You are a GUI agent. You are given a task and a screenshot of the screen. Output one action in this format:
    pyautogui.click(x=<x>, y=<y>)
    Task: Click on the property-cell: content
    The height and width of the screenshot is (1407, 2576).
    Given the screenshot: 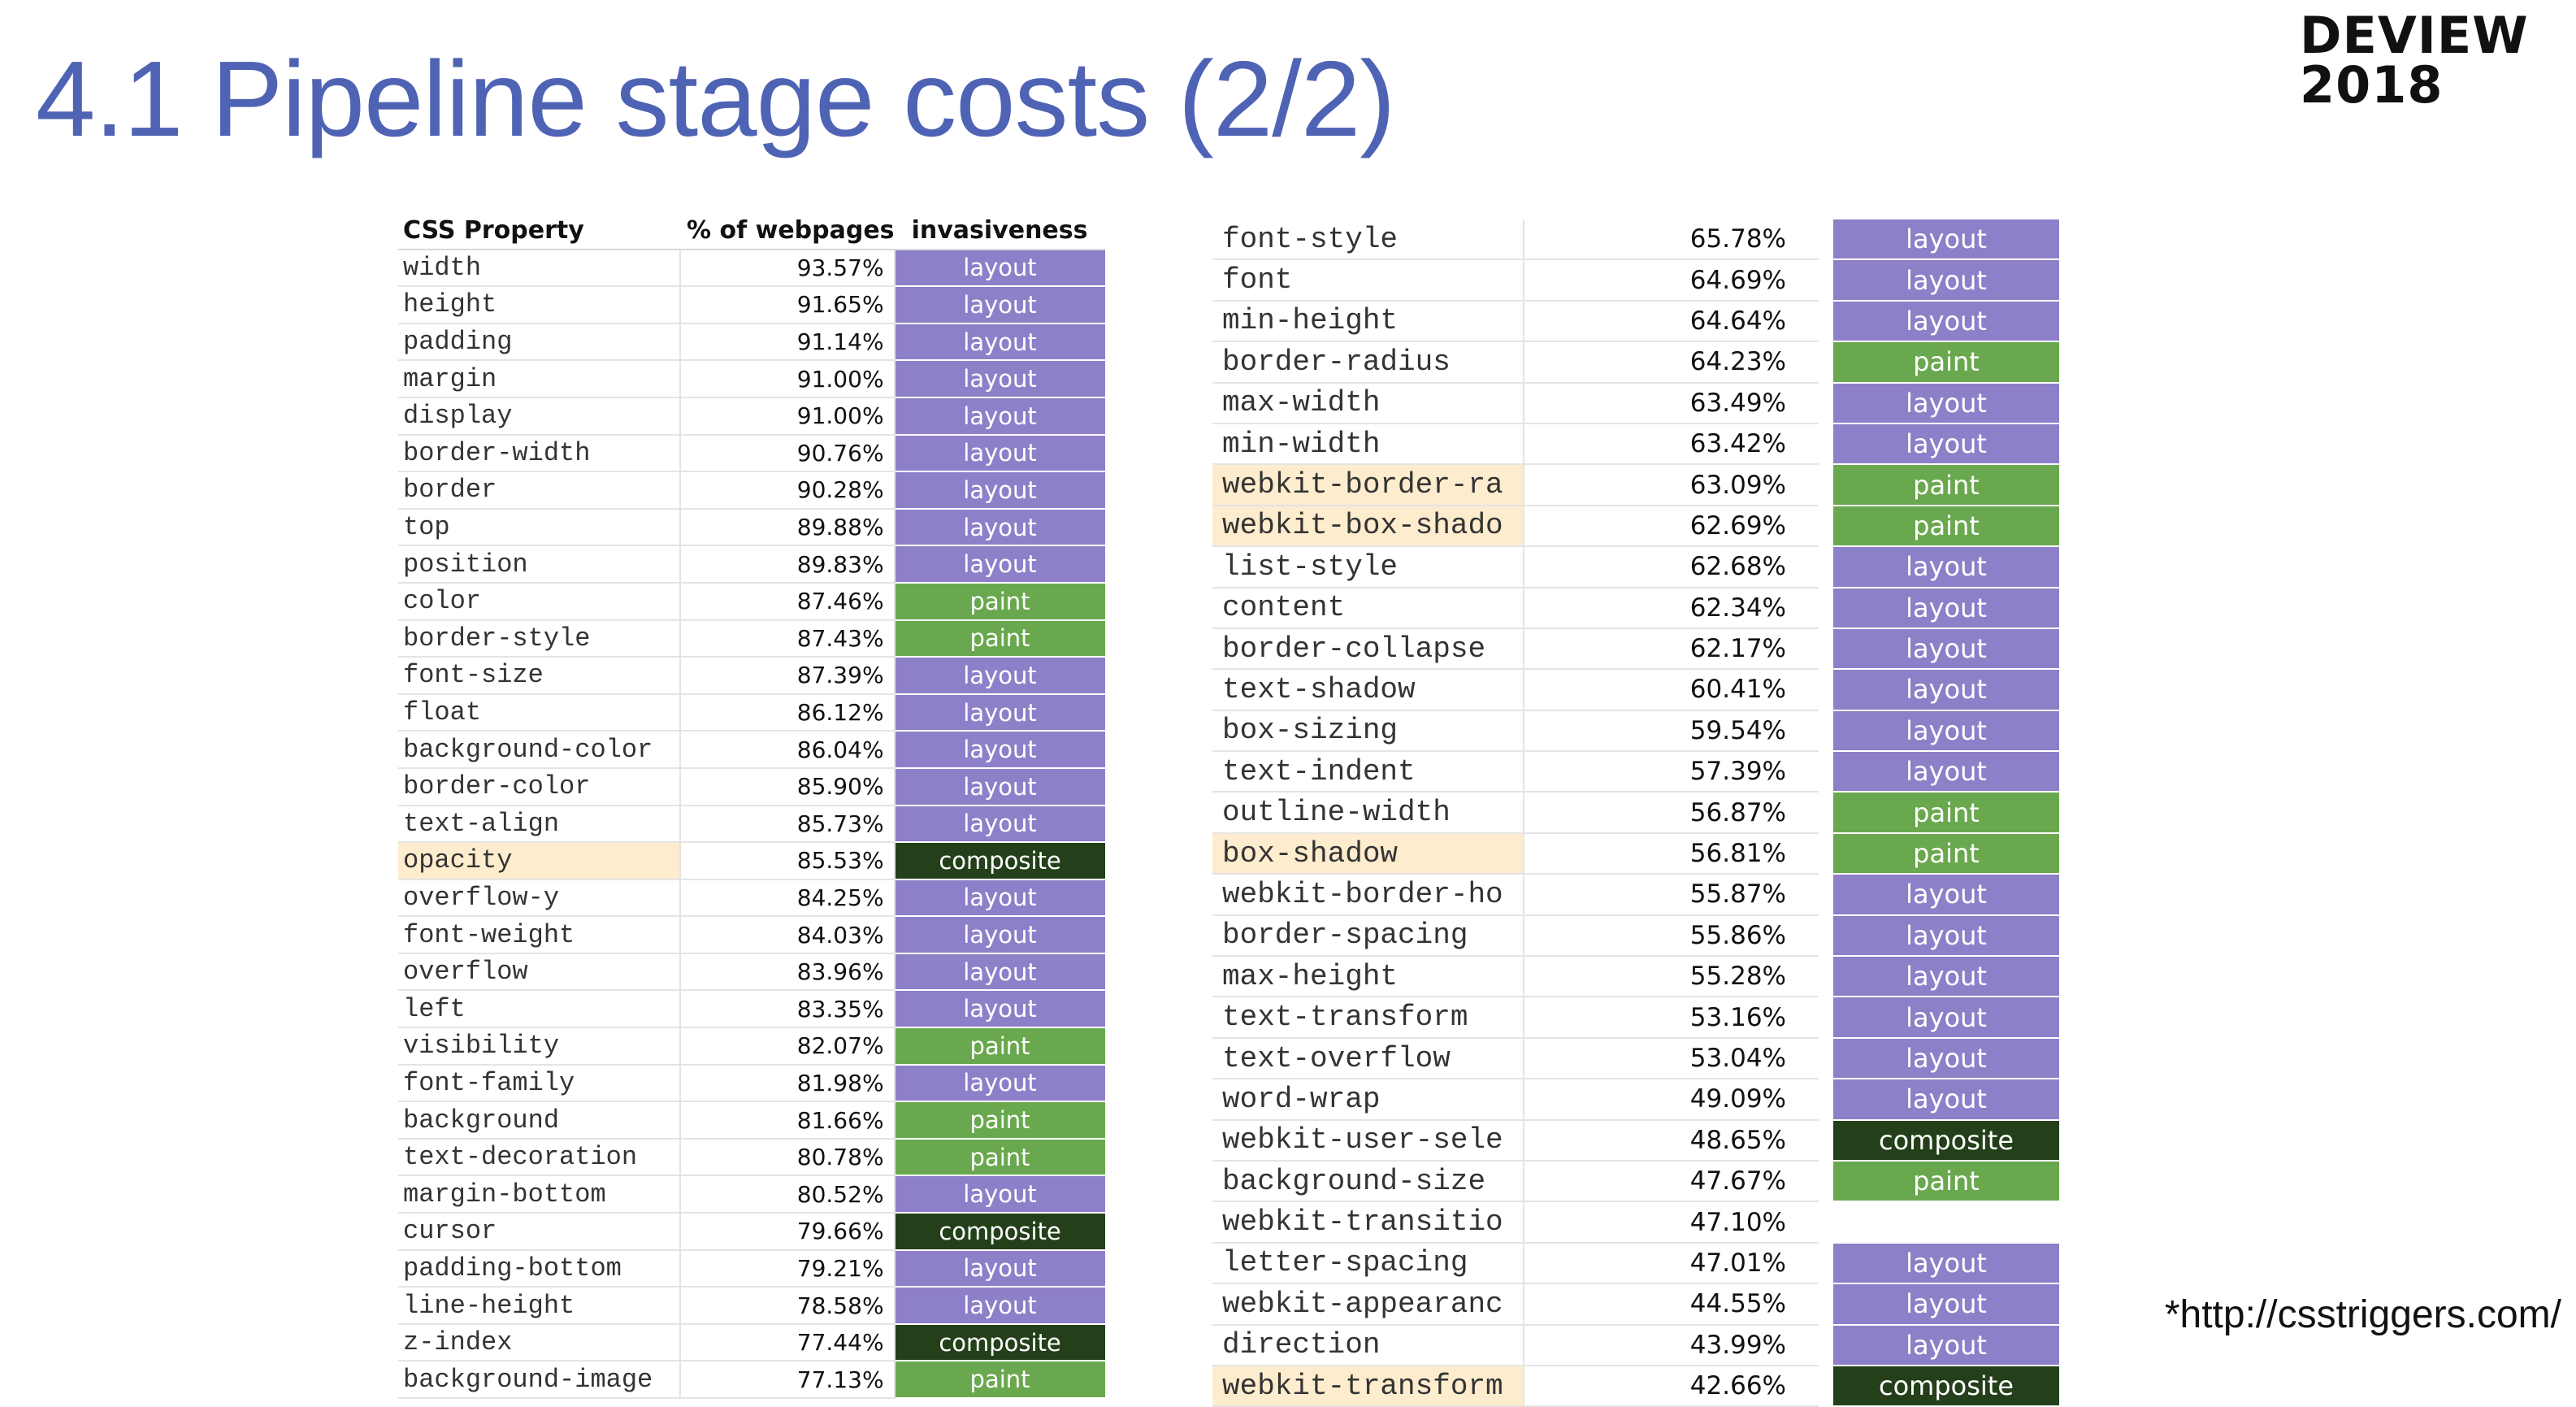 What is the action you would take?
    pyautogui.click(x=1368, y=608)
    